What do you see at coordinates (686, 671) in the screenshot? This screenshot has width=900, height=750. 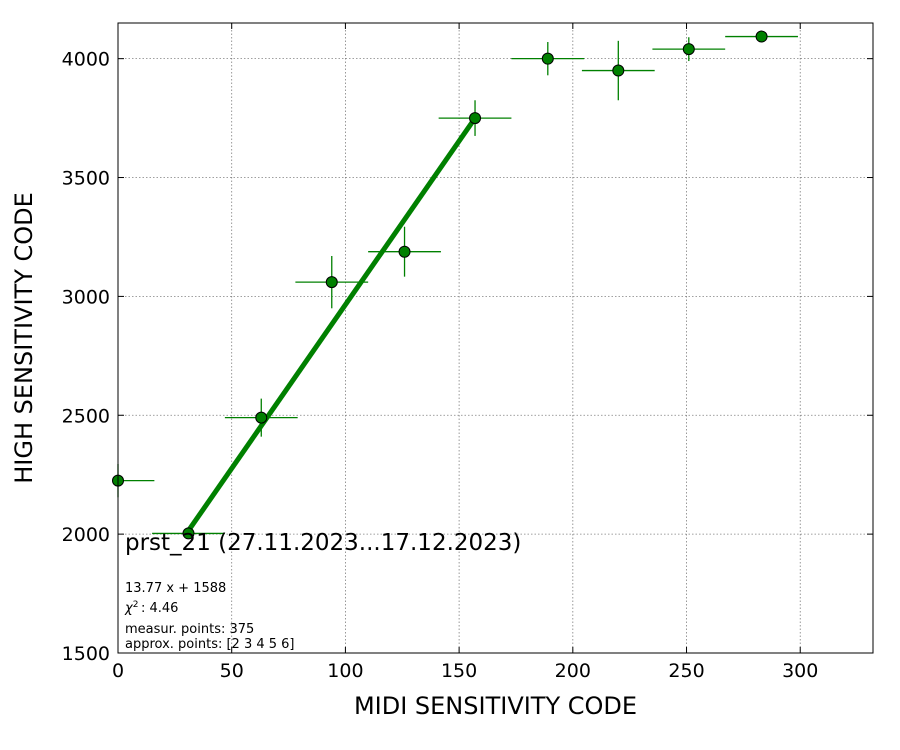 I see `x-tick-label: 250` at bounding box center [686, 671].